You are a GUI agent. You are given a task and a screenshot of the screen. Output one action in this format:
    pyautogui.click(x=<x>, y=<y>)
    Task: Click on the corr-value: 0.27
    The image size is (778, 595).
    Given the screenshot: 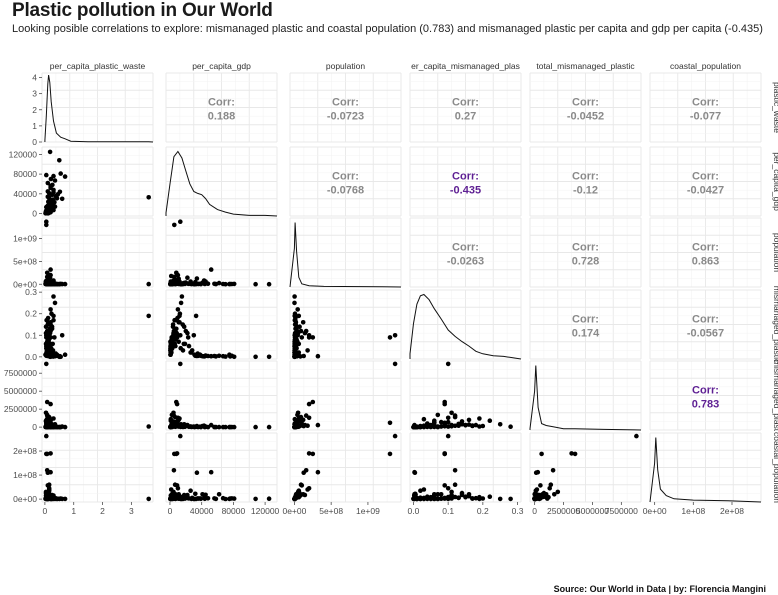 What is the action you would take?
    pyautogui.click(x=465, y=117)
    